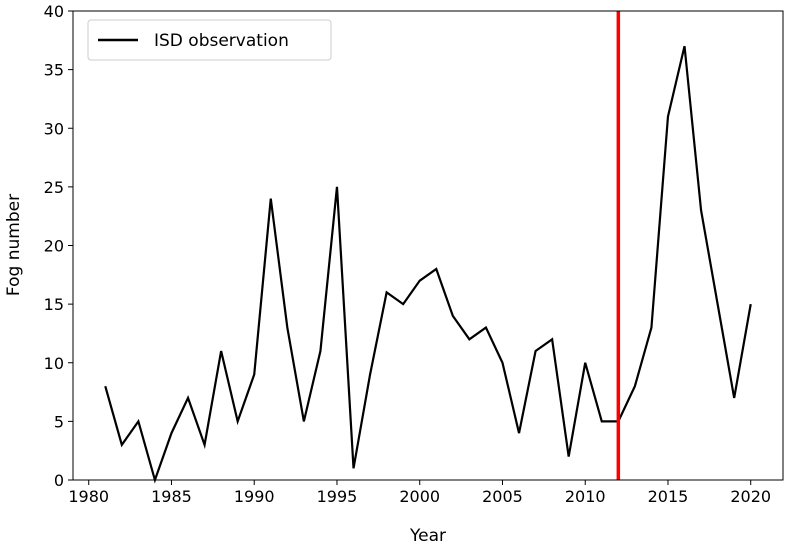  What do you see at coordinates (419, 496) in the screenshot?
I see `x-tick-label: 2000` at bounding box center [419, 496].